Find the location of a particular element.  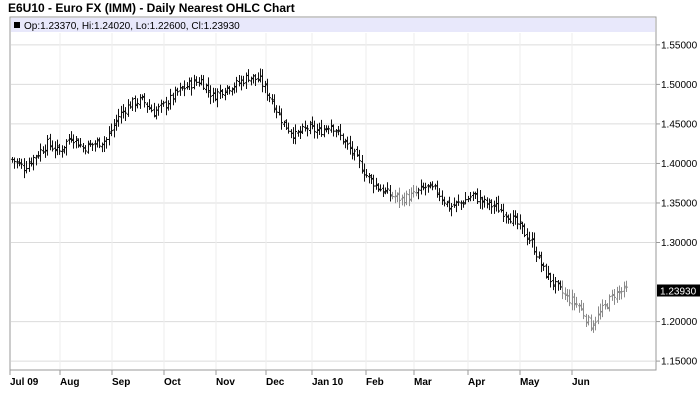

info-bar is located at coordinates (333, 25).